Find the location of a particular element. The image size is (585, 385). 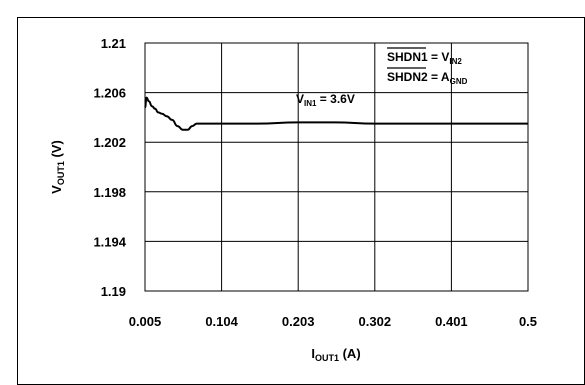

y-tick-label: 1.194 is located at coordinates (109, 241).